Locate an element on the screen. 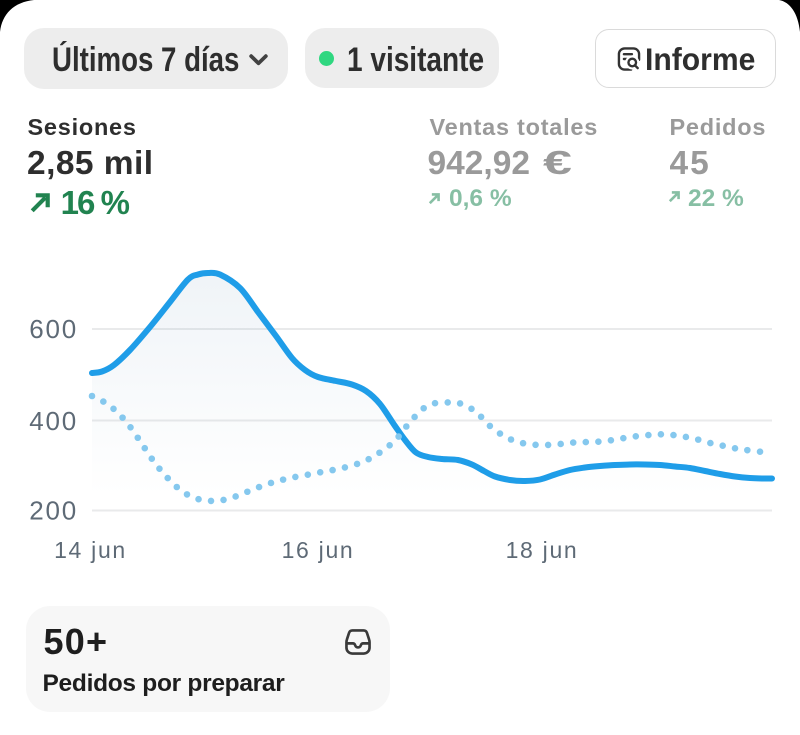 The height and width of the screenshot is (735, 800). svg-text: 18 jun is located at coordinates (542, 550).